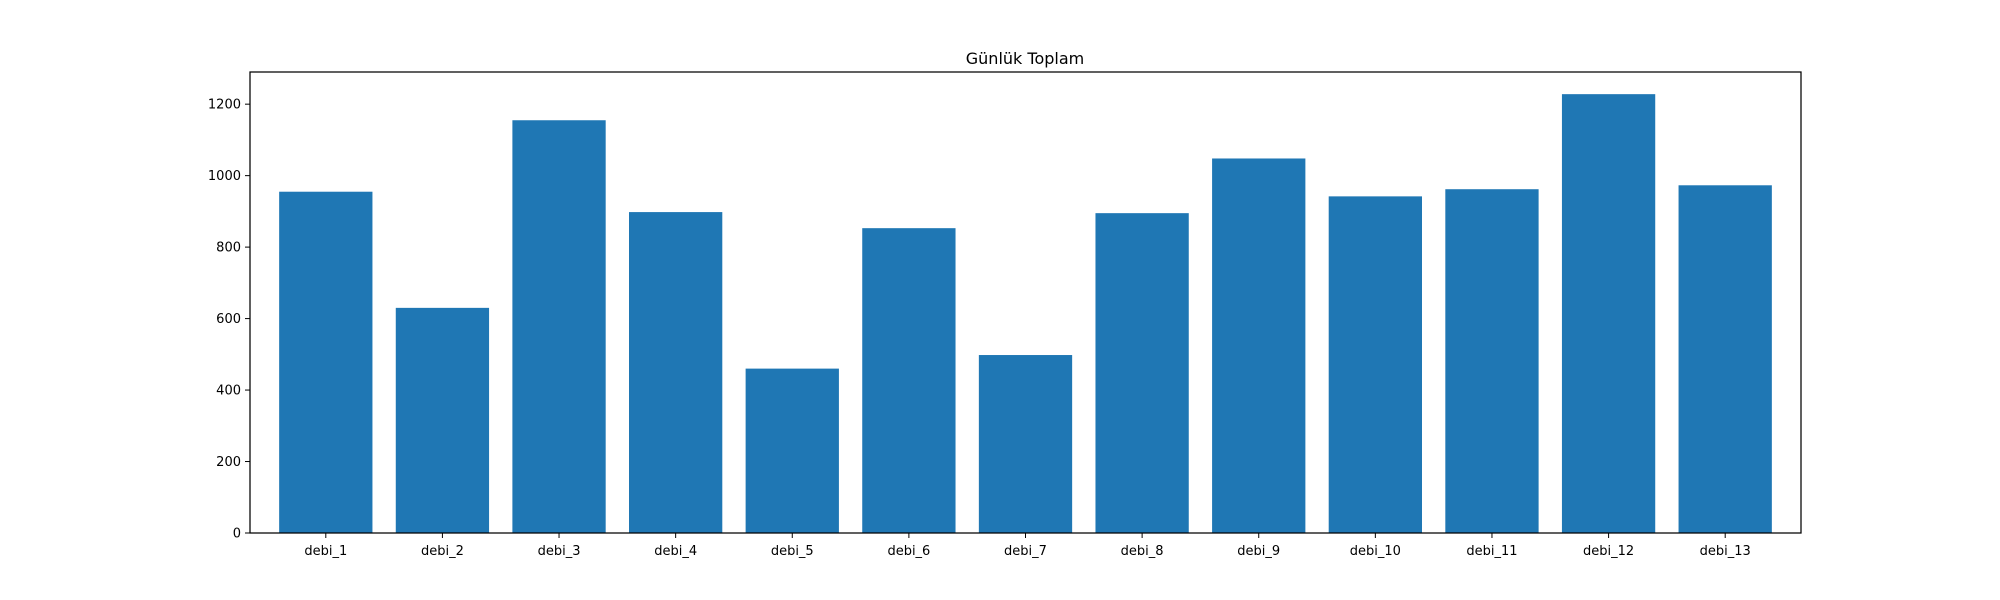 This screenshot has width=2000, height=600. I want to click on y-tick-label: 1200, so click(224, 105).